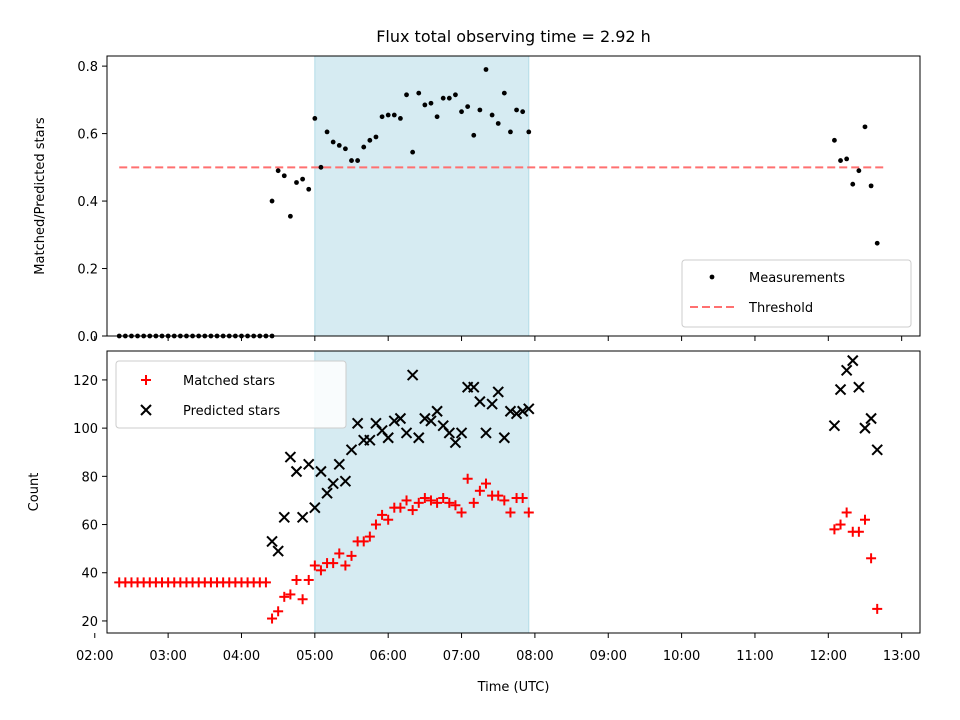 Image resolution: width=960 pixels, height=720 pixels. What do you see at coordinates (87, 67) in the screenshot?
I see `y-tick-label: 0.8` at bounding box center [87, 67].